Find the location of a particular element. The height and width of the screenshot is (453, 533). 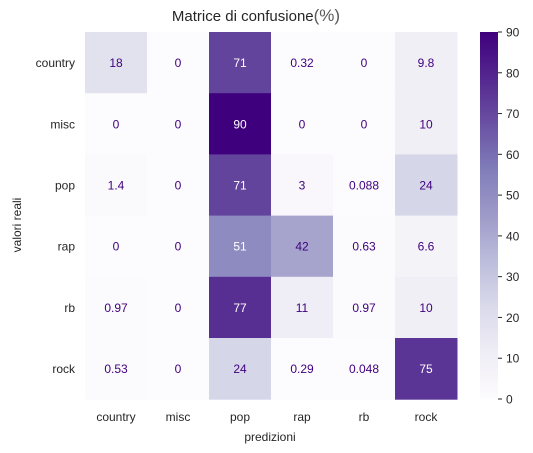

heatmap-cell-rock-misc is located at coordinates (178, 369).